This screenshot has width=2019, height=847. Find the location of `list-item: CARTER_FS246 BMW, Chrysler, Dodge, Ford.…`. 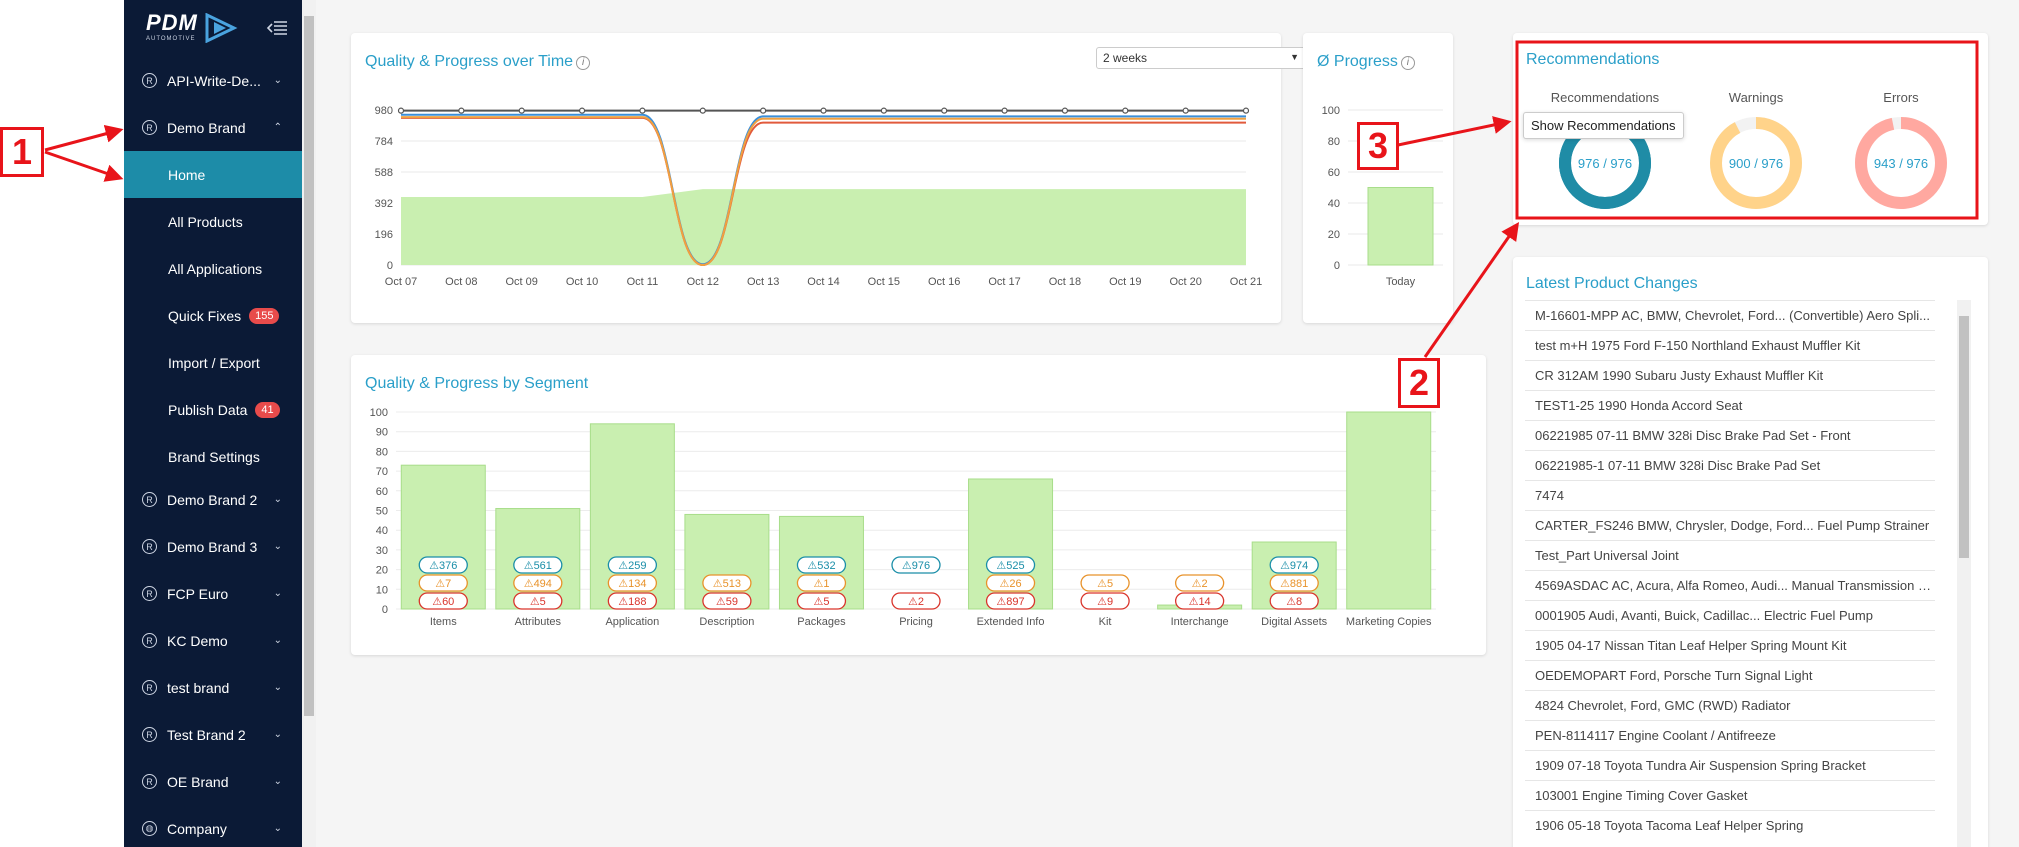

list-item: CARTER_FS246 BMW, Chrysler, Dodge, Ford.… is located at coordinates (1730, 525).